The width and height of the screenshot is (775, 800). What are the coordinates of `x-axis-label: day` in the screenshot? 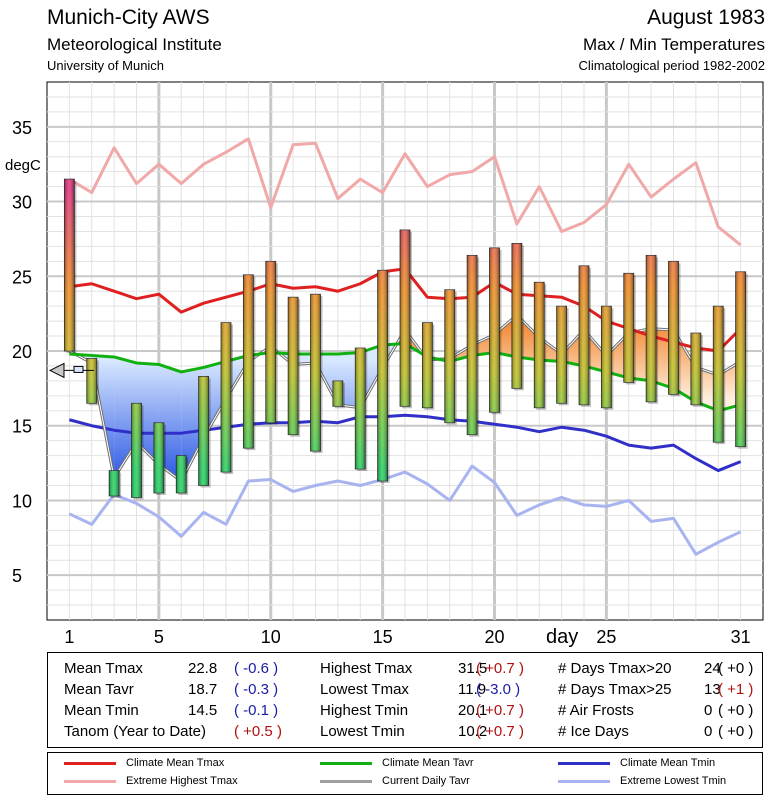 It's located at (562, 637).